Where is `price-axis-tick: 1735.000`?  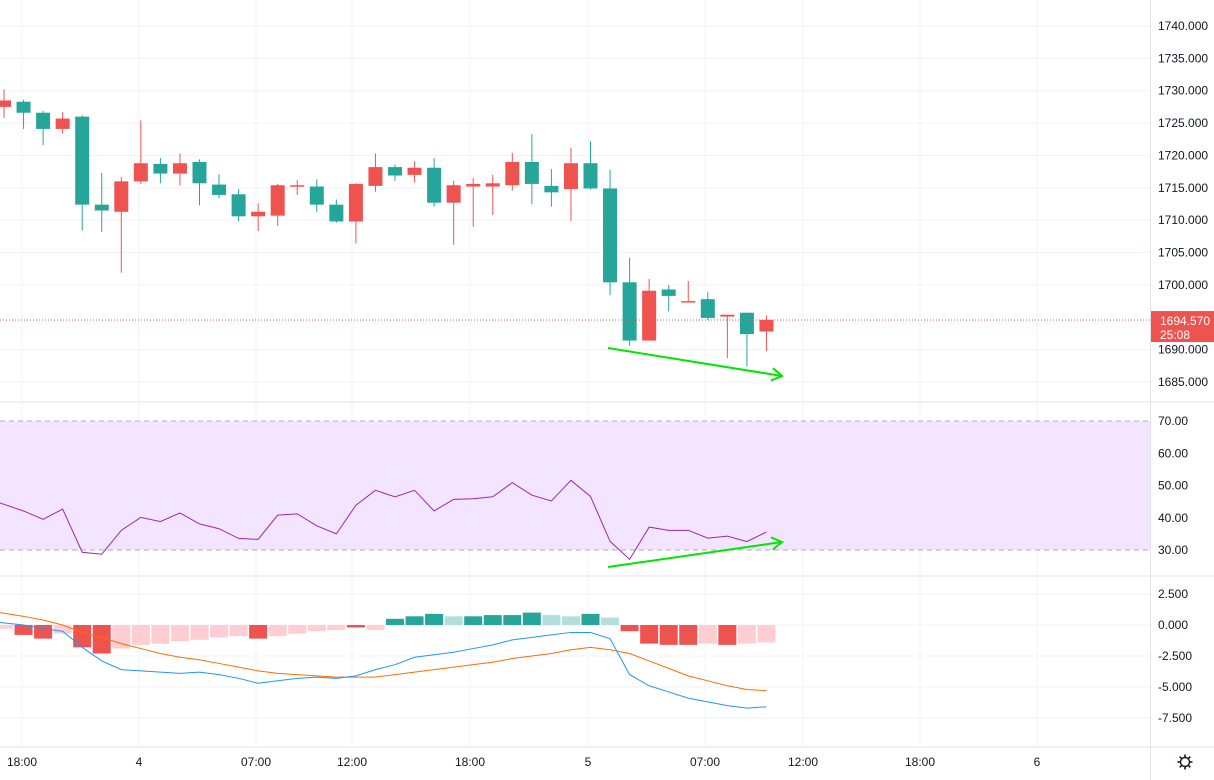 price-axis-tick: 1735.000 is located at coordinates (1183, 58).